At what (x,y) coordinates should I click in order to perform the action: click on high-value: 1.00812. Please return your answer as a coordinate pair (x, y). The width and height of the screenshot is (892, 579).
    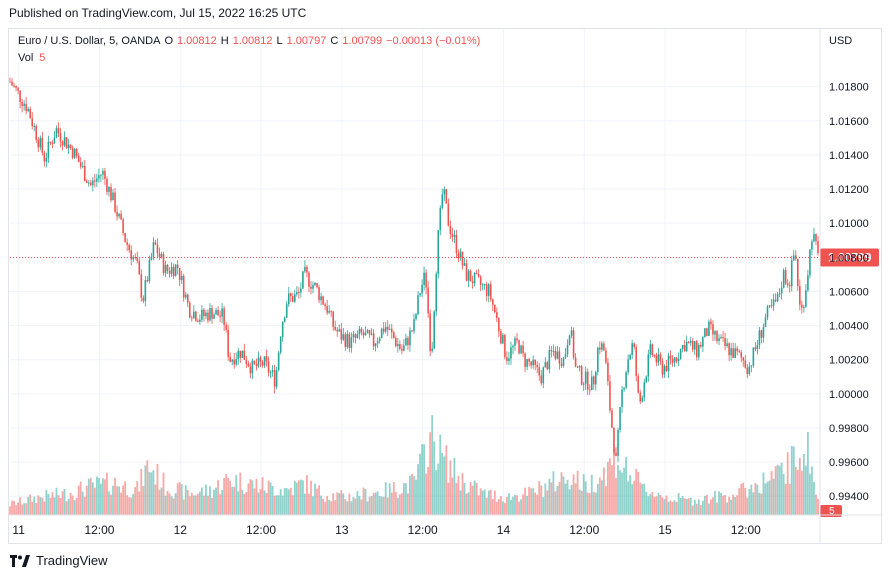
    Looking at the image, I should click on (252, 41).